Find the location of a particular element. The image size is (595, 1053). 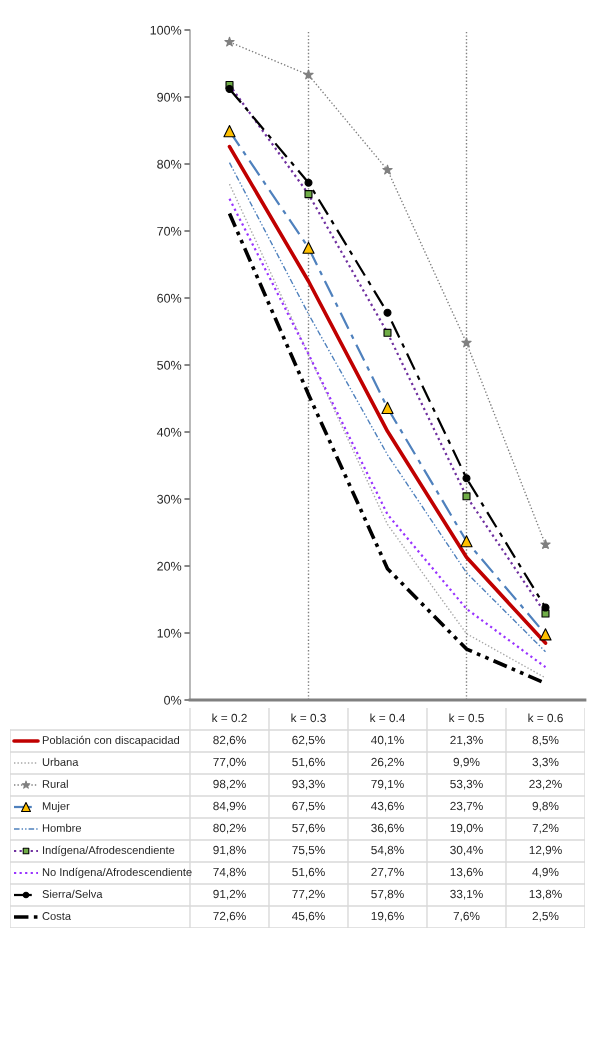

legend-label: Hombre is located at coordinates (62, 827).